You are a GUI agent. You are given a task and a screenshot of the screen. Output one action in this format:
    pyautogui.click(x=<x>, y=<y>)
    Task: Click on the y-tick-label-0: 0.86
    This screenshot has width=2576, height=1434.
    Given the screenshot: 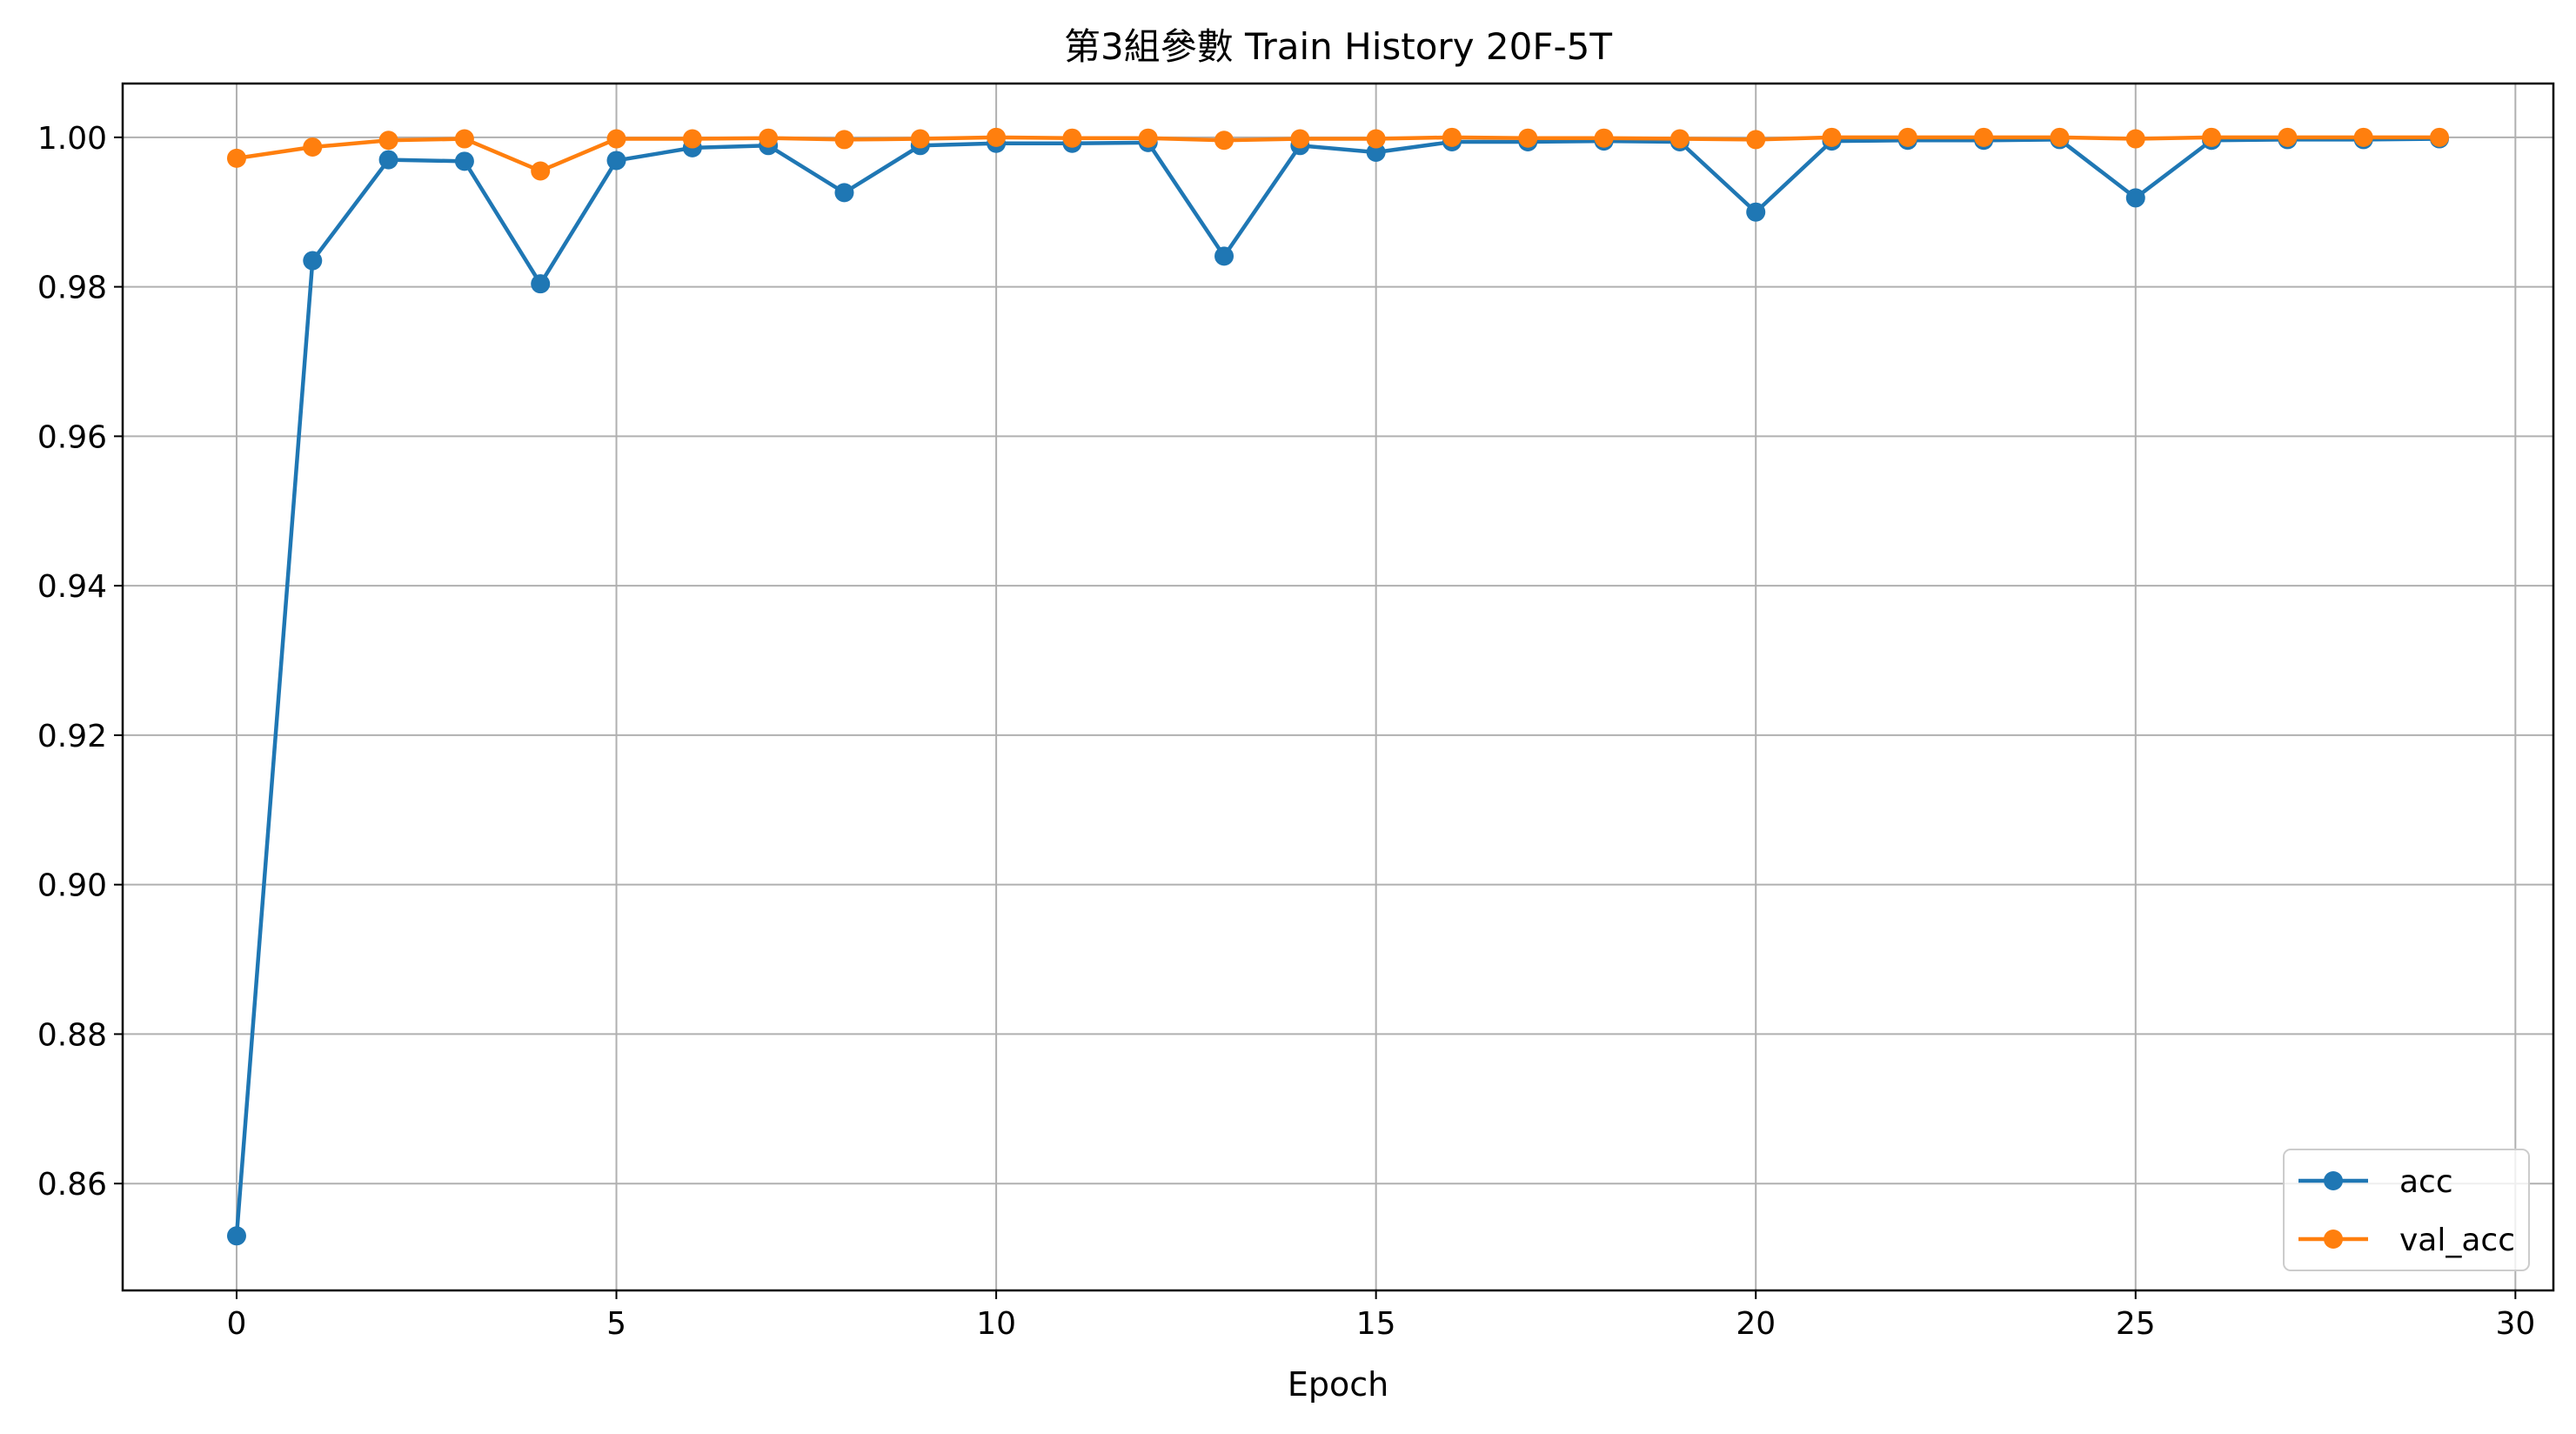 What is the action you would take?
    pyautogui.click(x=72, y=1185)
    